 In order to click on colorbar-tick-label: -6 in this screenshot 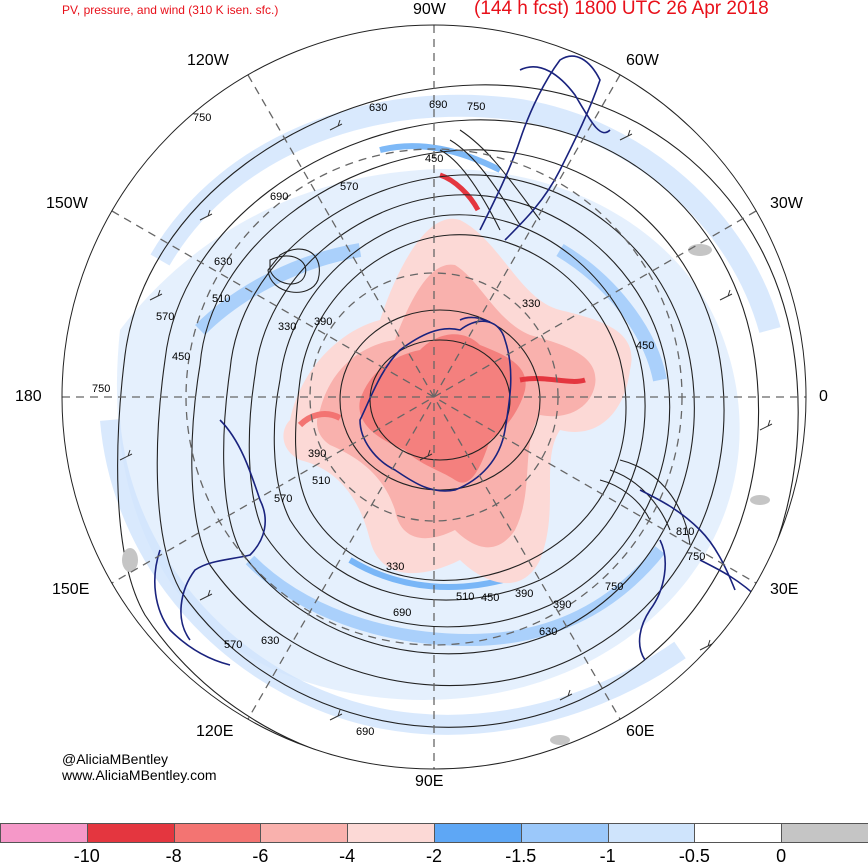, I will do `click(260, 856)`.